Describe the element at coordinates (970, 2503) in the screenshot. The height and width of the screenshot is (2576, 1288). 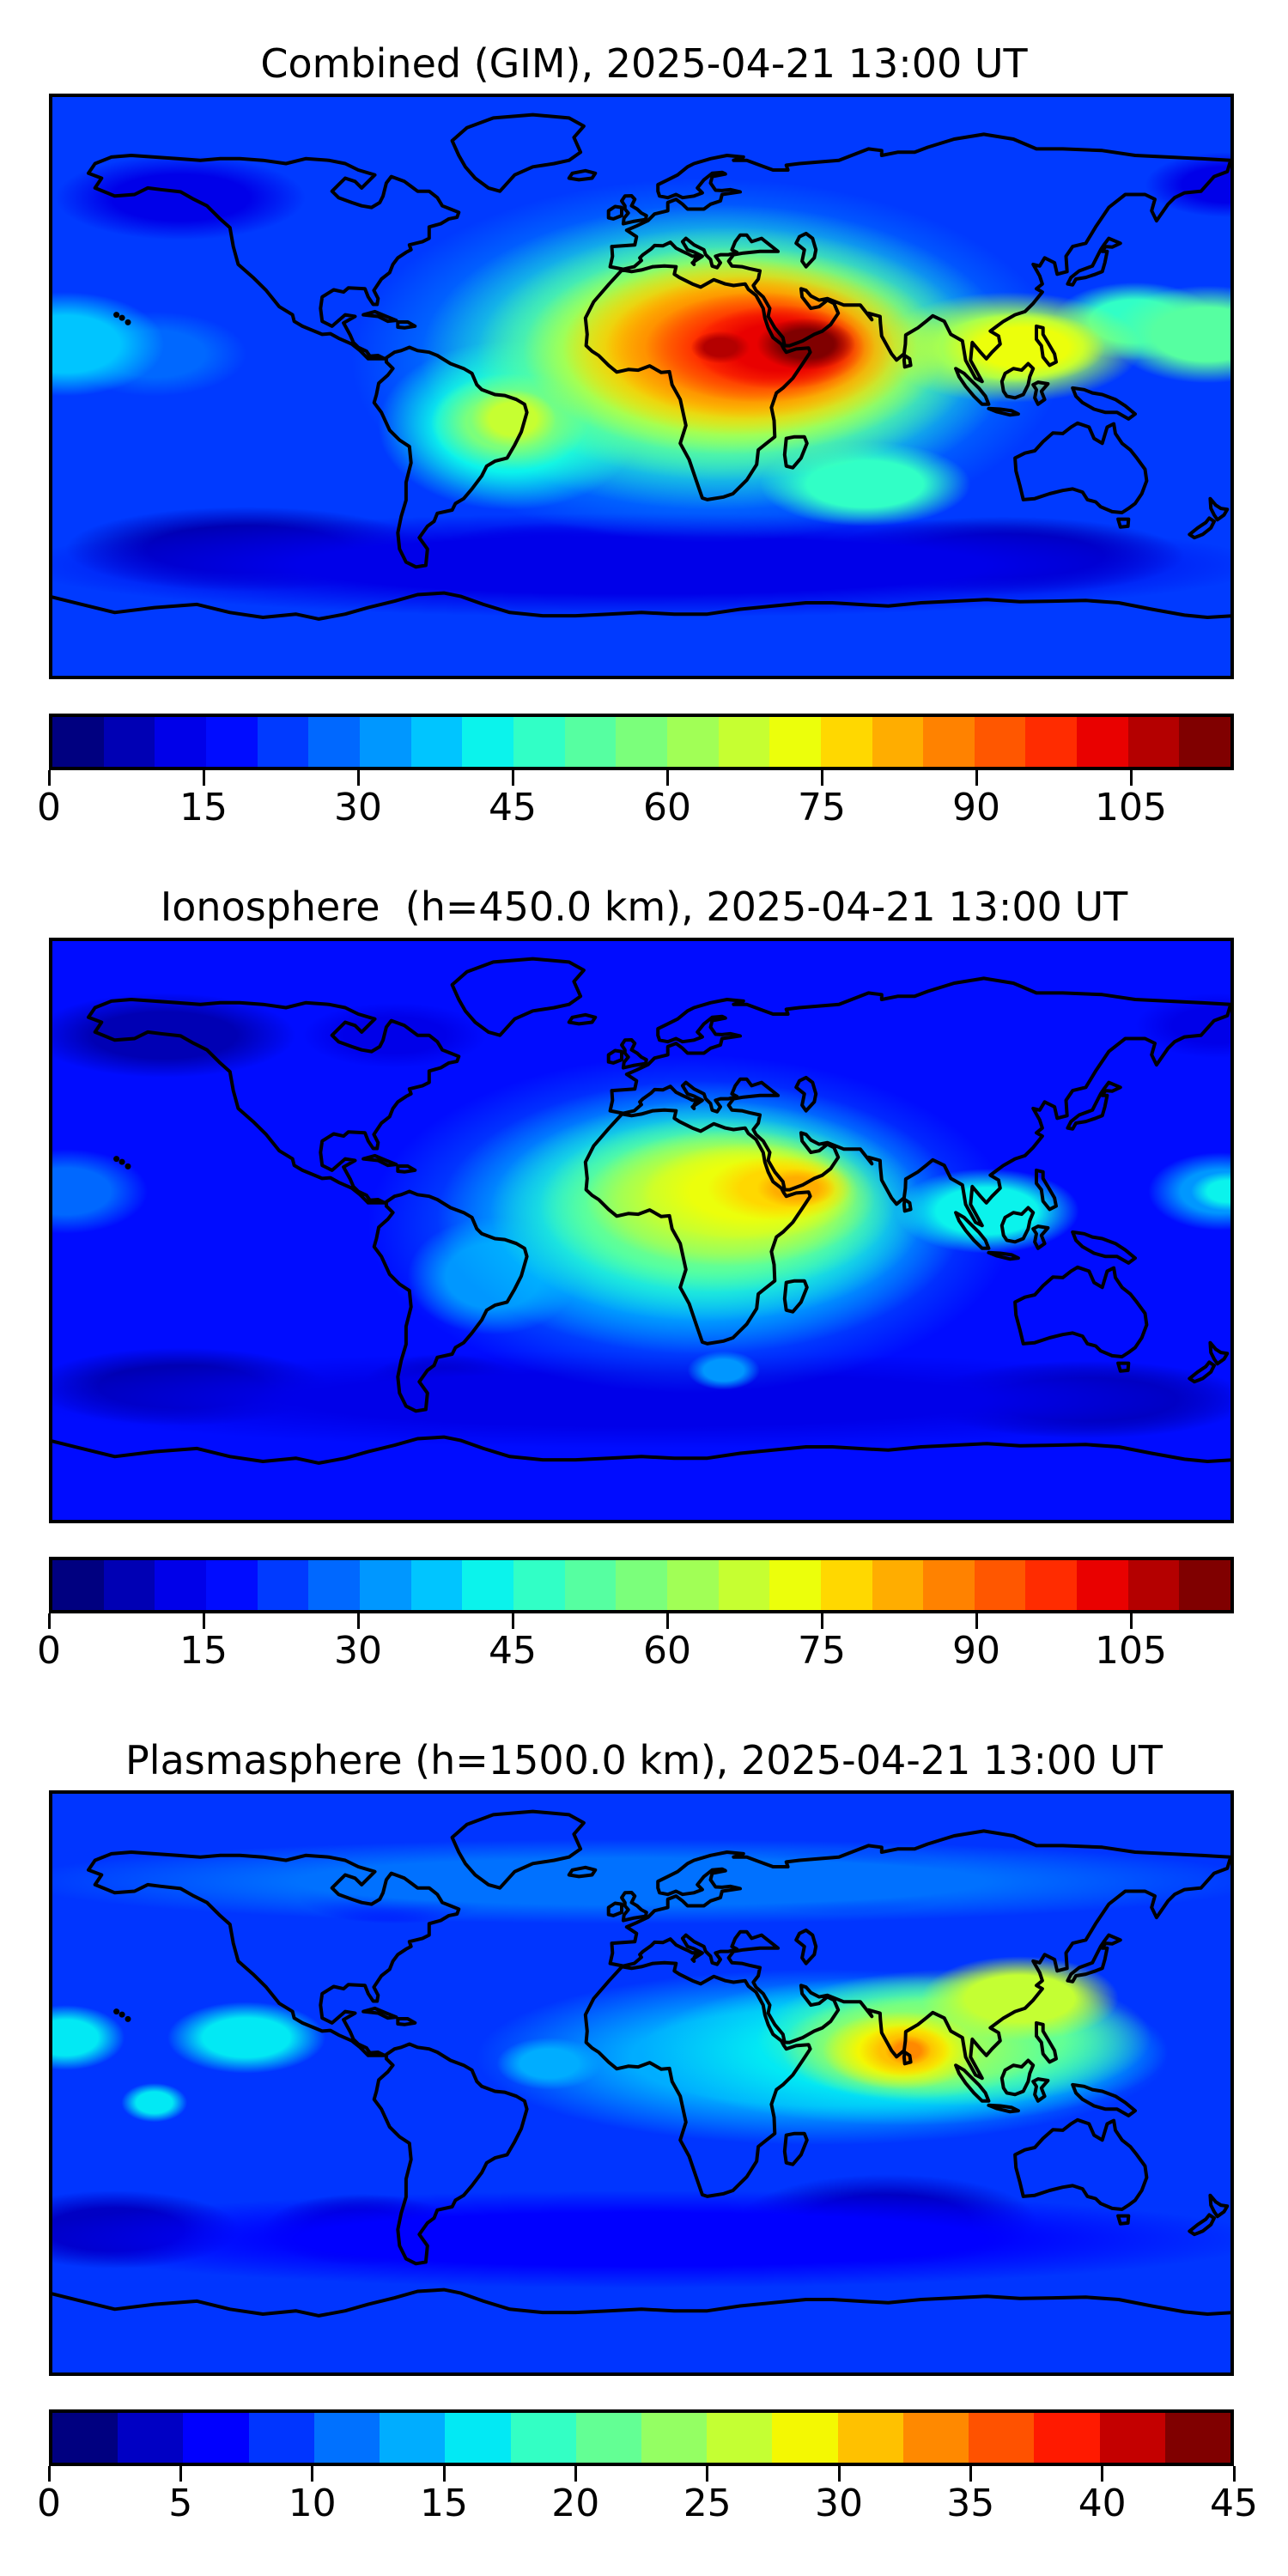
I see `colorbar-tick-label: 35` at that location.